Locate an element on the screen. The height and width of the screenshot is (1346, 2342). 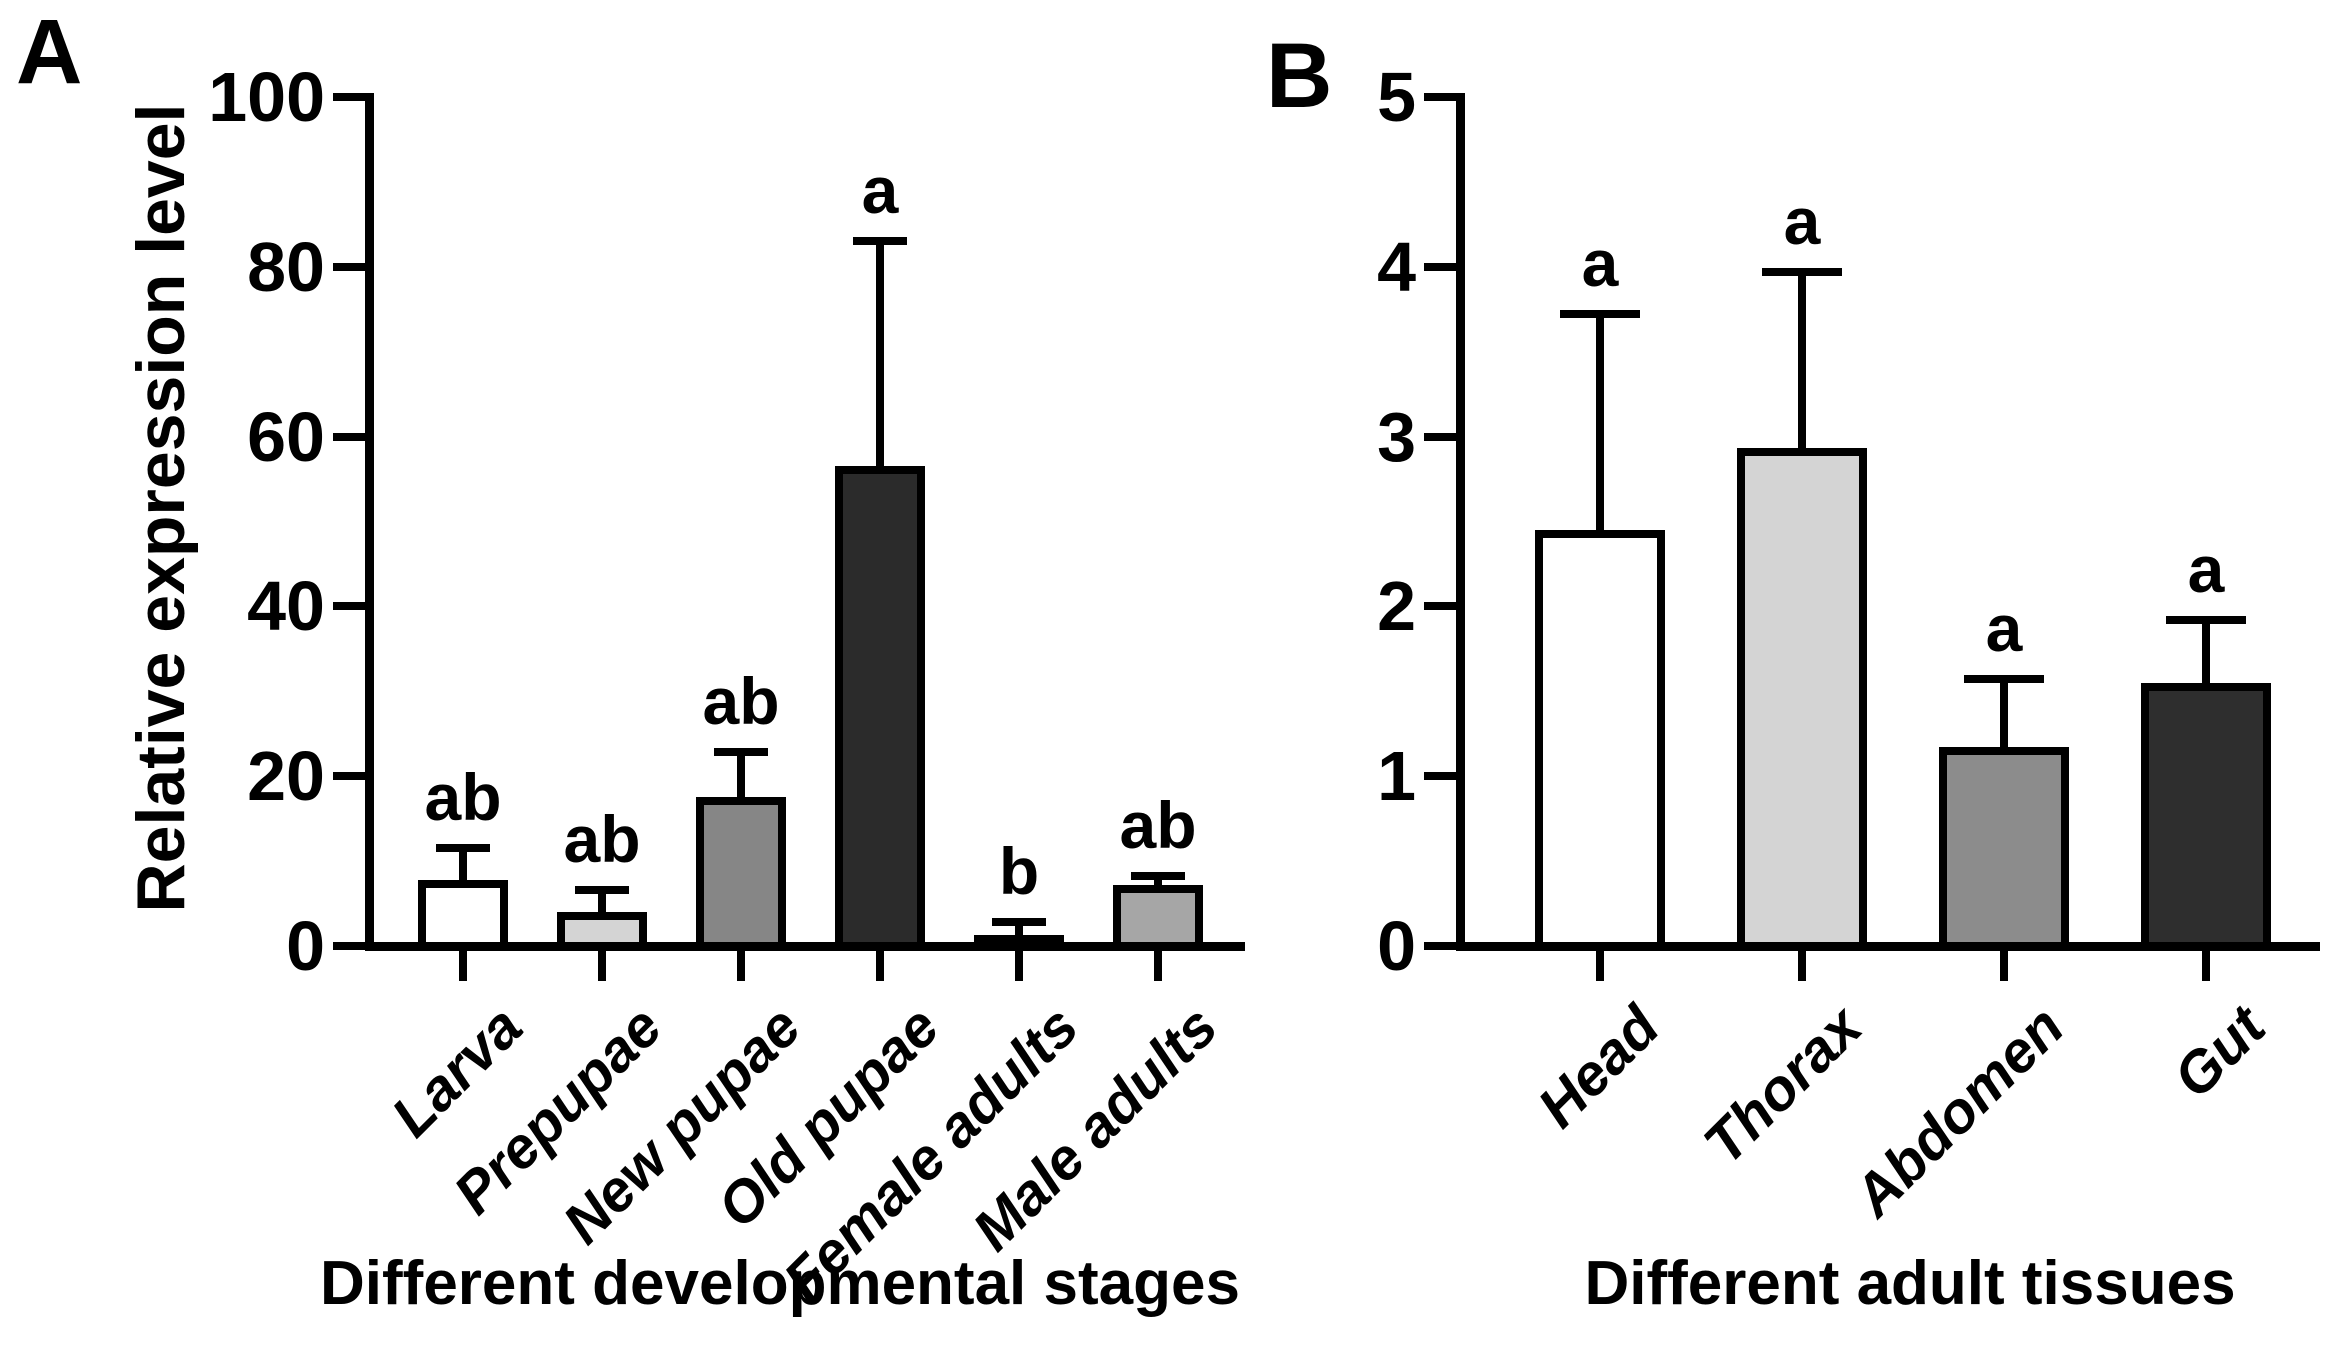
y-tick-label: 1 is located at coordinates (1396, 776).